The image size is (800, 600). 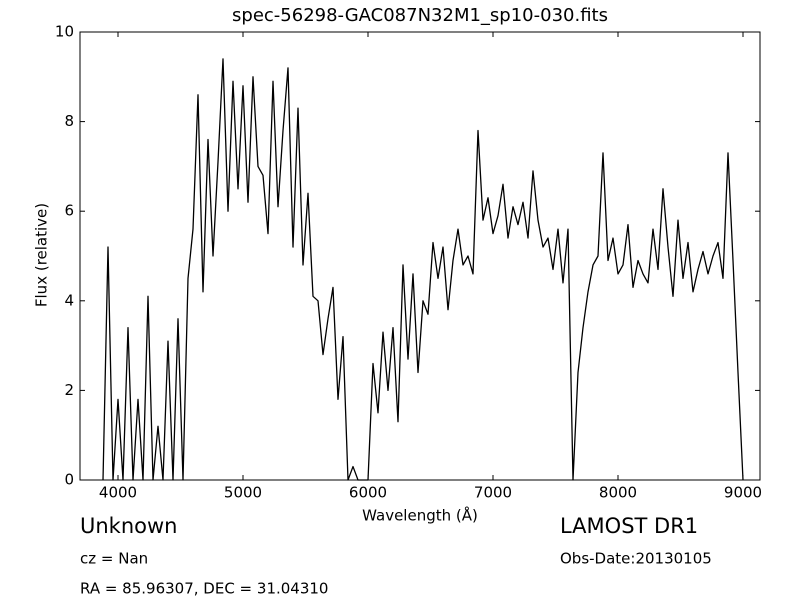 I want to click on x-tick-label: 9000, so click(x=743, y=493).